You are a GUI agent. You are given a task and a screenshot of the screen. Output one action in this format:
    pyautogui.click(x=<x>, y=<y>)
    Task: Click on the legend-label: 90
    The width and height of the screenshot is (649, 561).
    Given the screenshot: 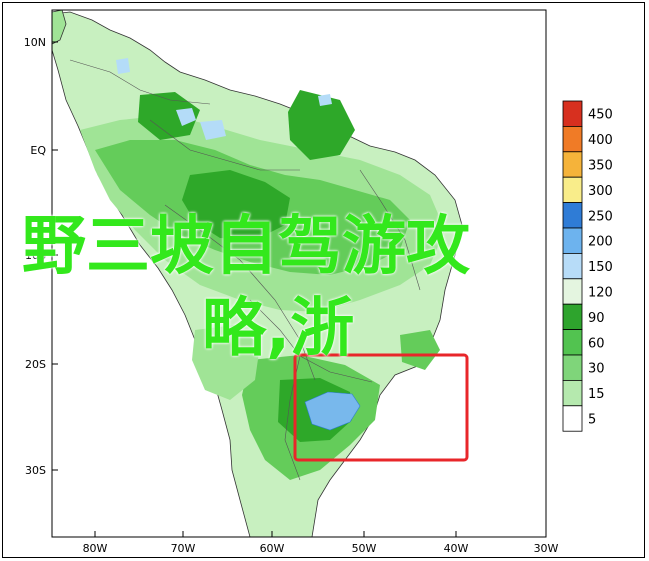 What is the action you would take?
    pyautogui.click(x=596, y=318)
    